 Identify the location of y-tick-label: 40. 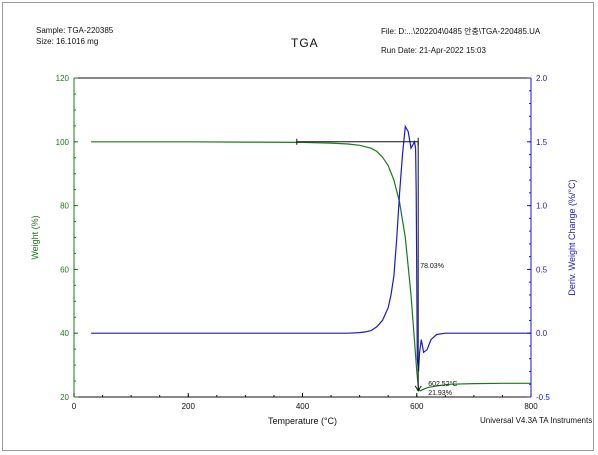
(64, 333).